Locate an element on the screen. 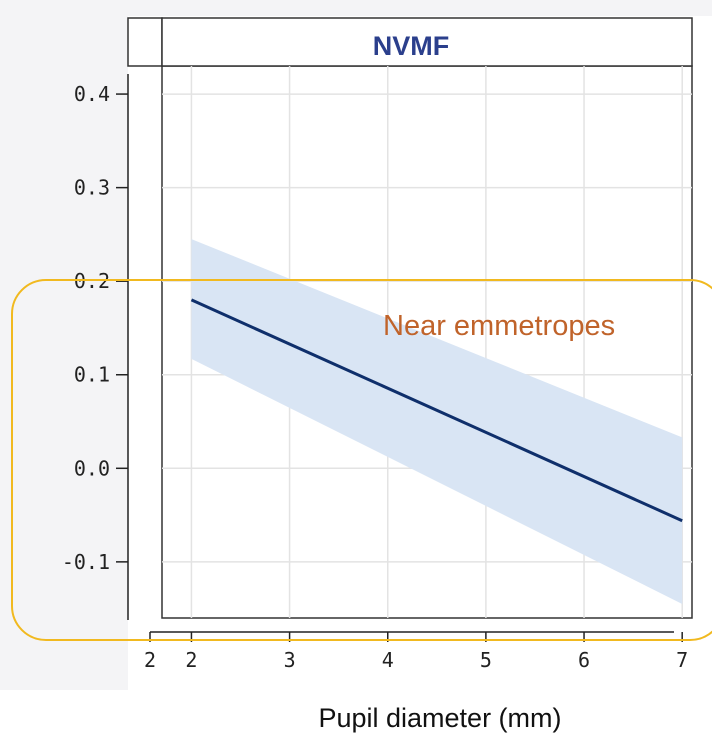 The width and height of the screenshot is (712, 741). x-tick-label: 7 is located at coordinates (682, 660).